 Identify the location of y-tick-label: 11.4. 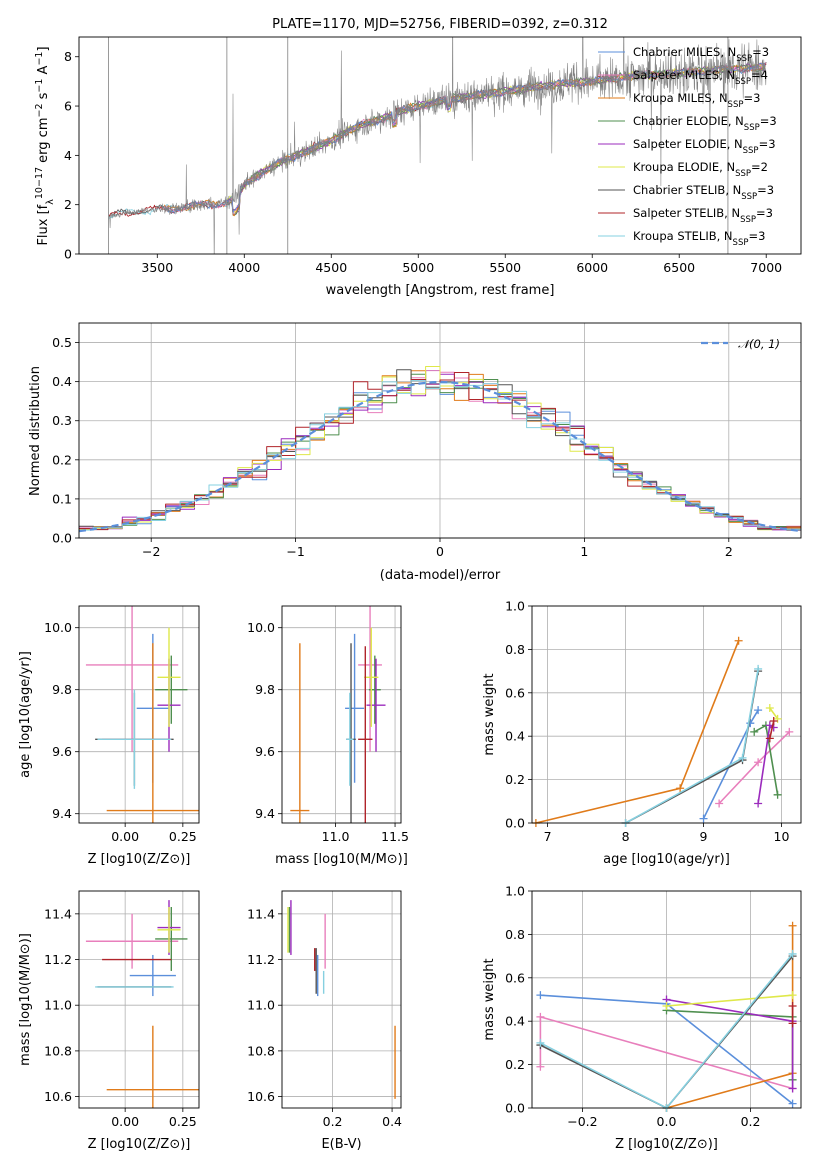
(261, 913).